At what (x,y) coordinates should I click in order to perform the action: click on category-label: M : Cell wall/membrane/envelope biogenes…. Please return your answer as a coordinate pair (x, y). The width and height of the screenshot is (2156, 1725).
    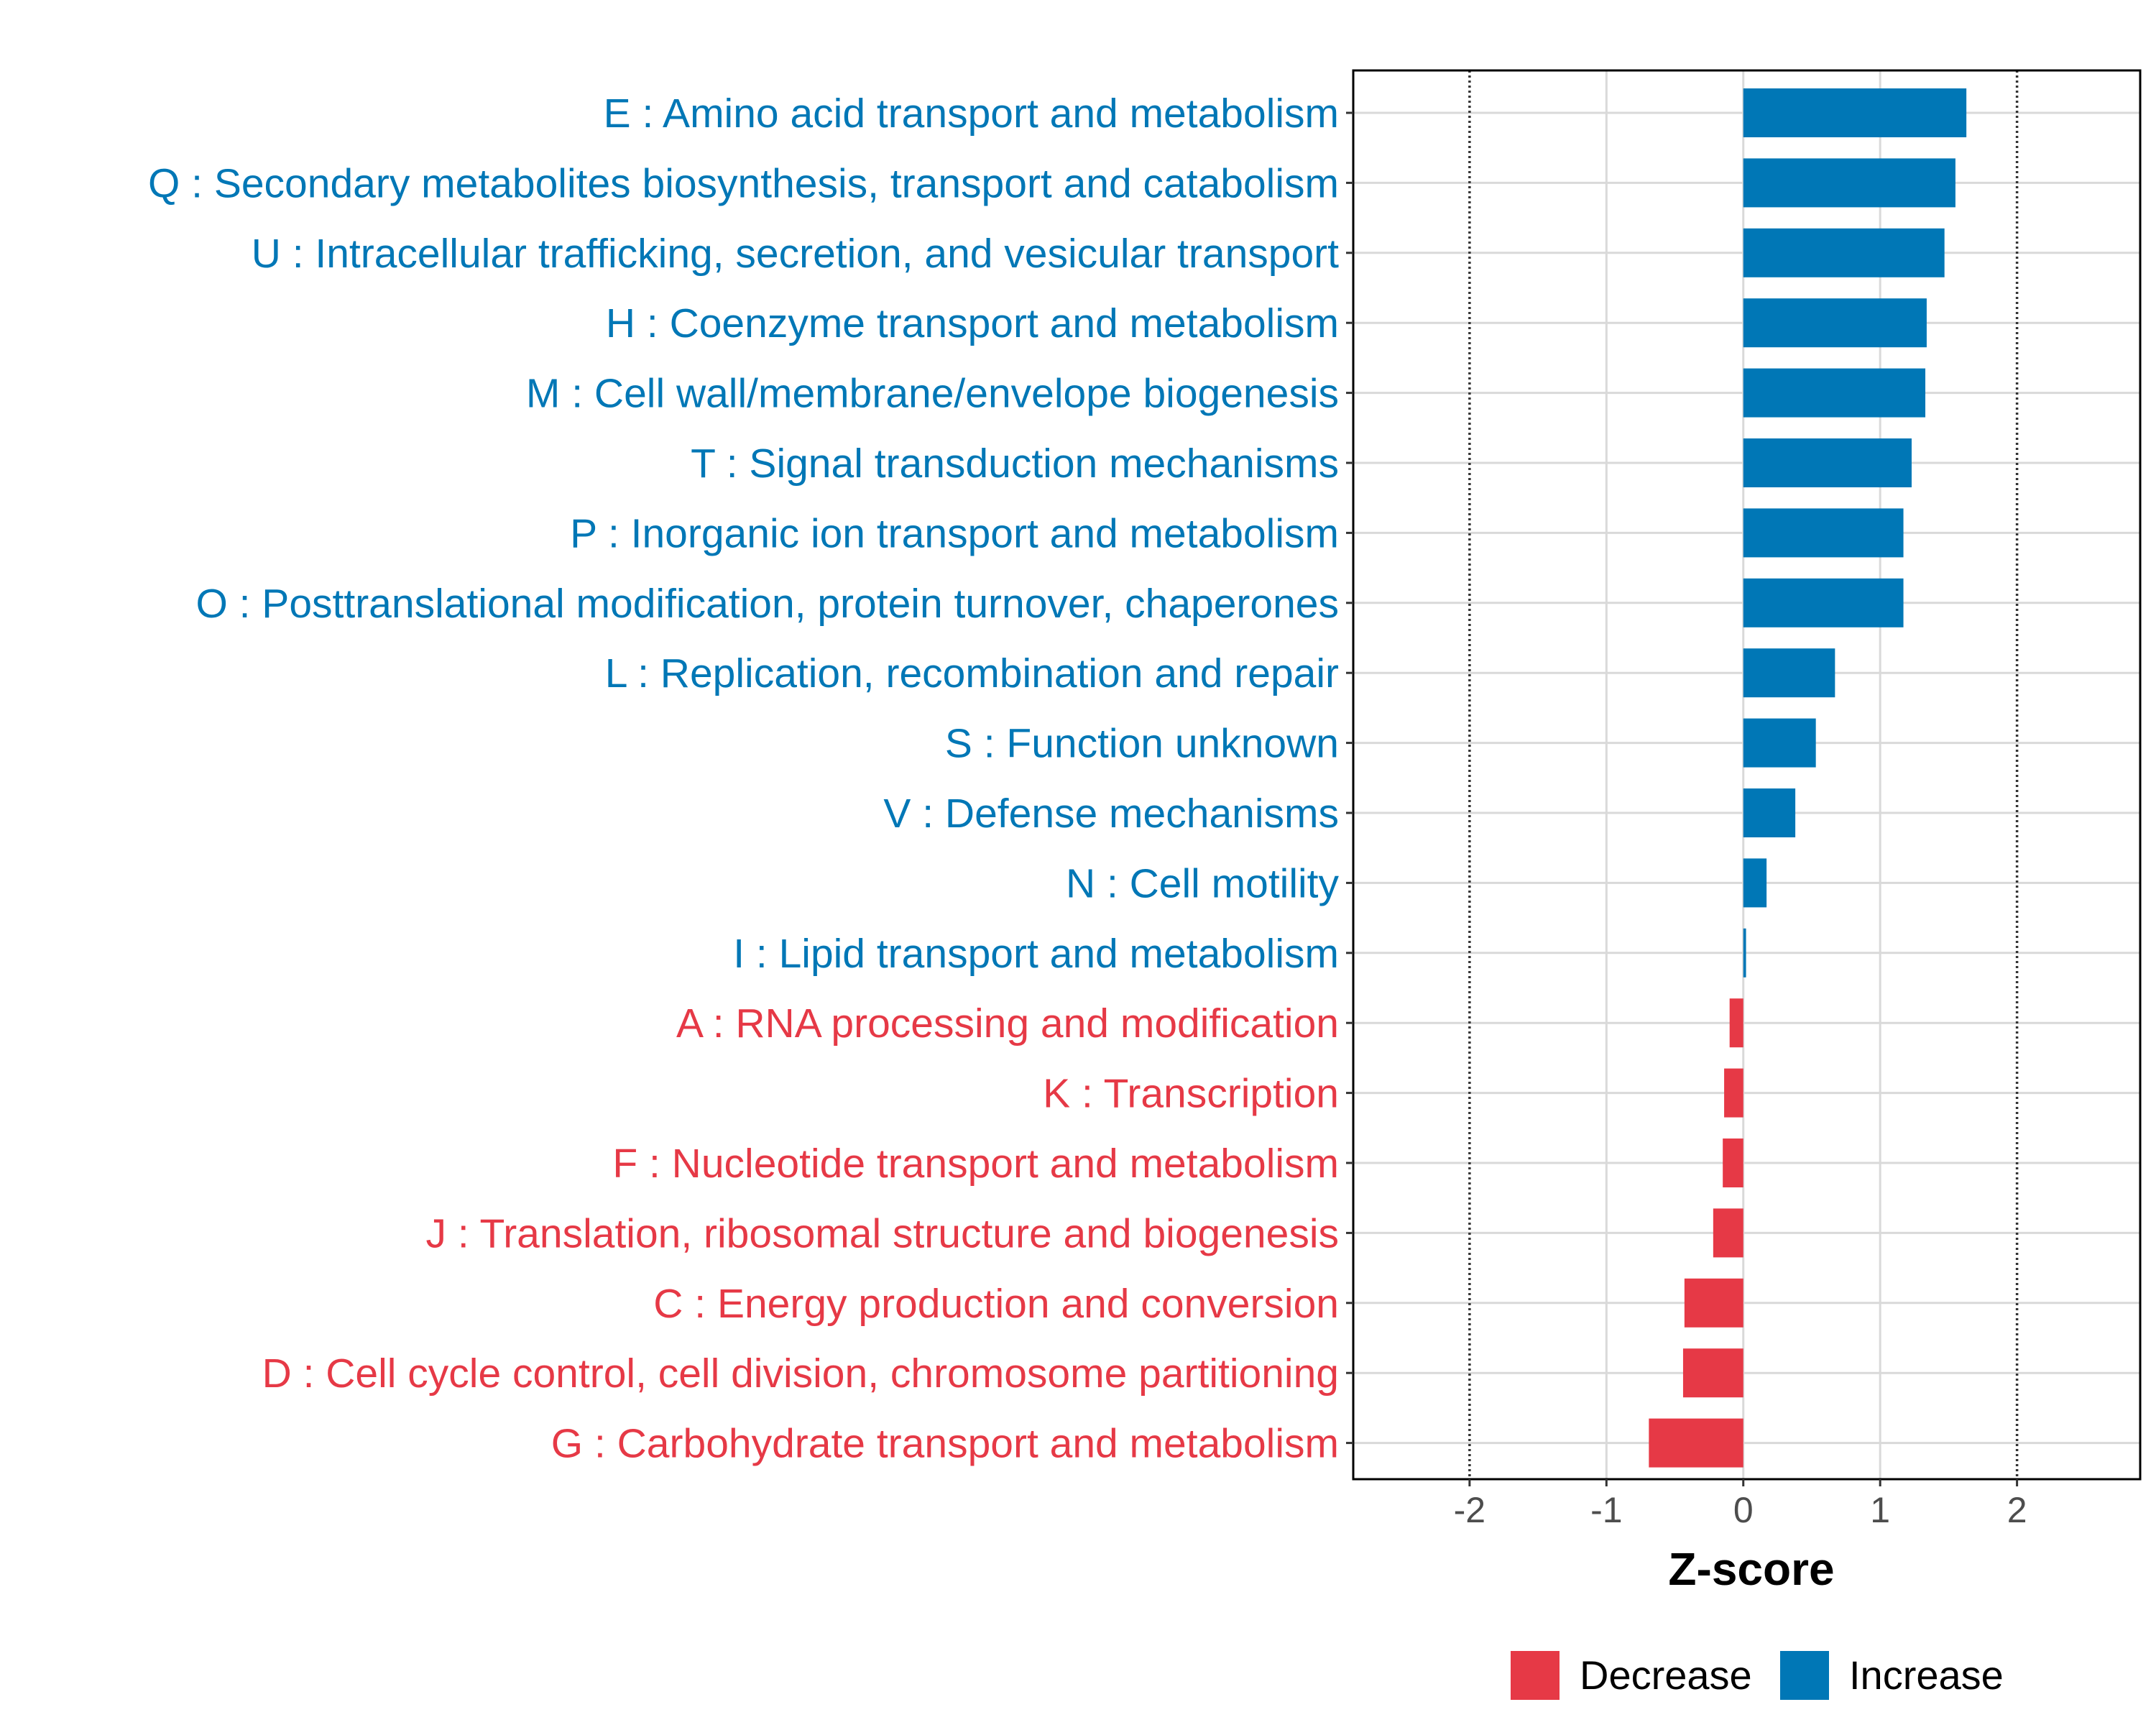
    Looking at the image, I should click on (932, 394).